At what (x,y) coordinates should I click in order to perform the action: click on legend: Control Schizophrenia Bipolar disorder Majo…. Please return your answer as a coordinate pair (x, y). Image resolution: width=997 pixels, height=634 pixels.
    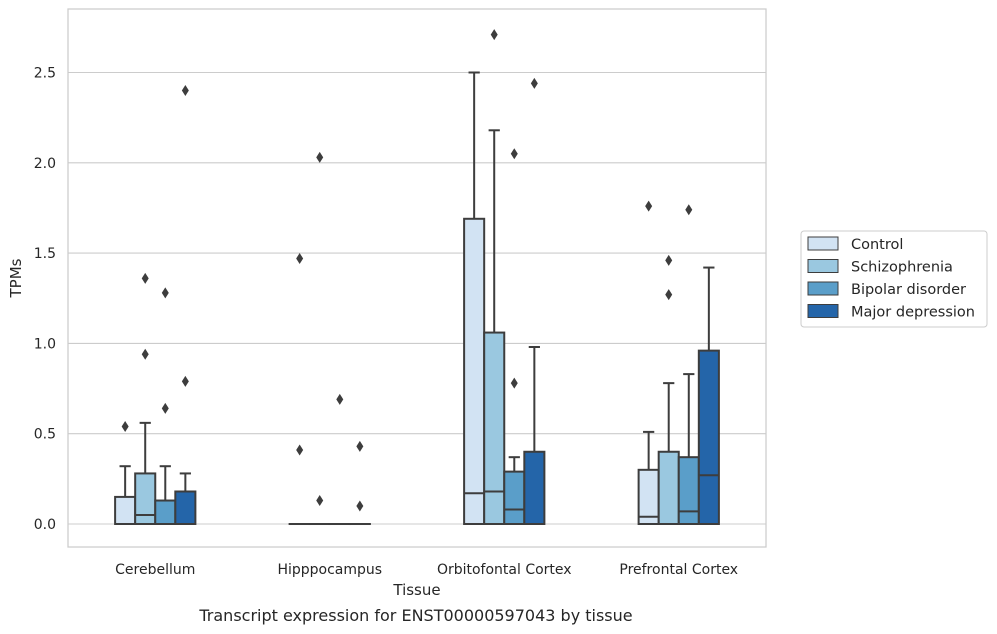
    Looking at the image, I should click on (894, 279).